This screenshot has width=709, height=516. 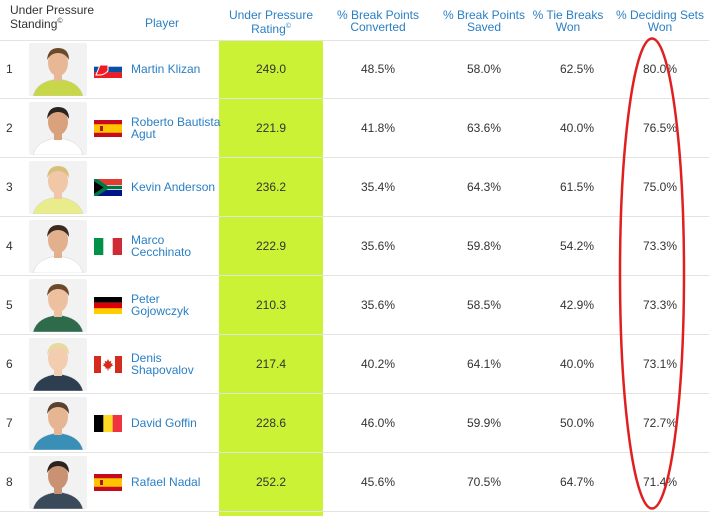 What do you see at coordinates (108, 364) in the screenshot?
I see `canada-flag` at bounding box center [108, 364].